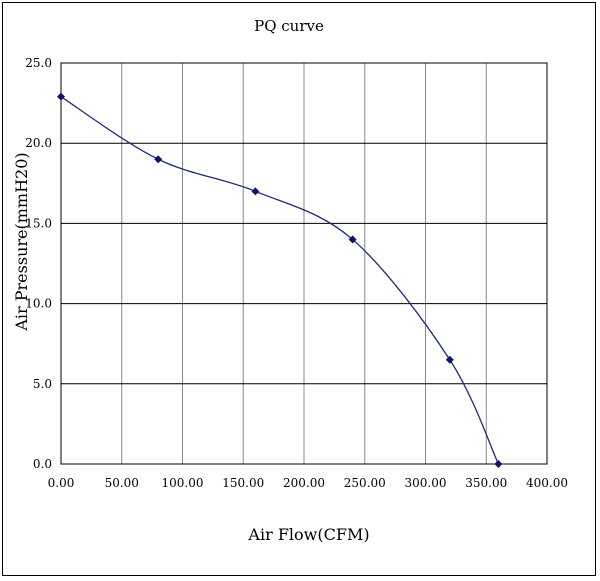  I want to click on y-tick-label: 25.0, so click(38, 63).